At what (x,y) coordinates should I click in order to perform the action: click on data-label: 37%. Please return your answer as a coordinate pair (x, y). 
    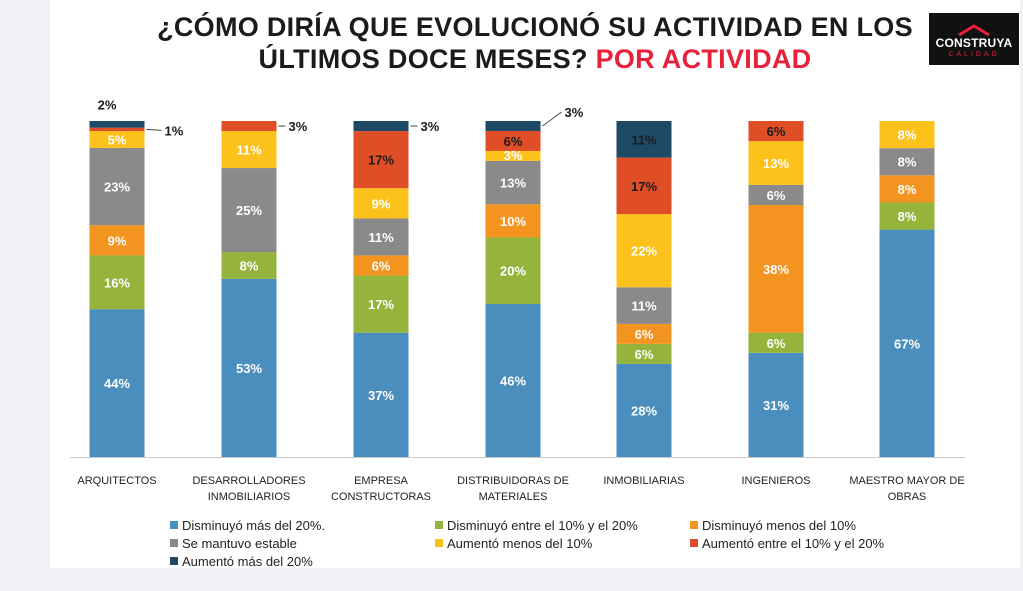
    Looking at the image, I should click on (381, 395).